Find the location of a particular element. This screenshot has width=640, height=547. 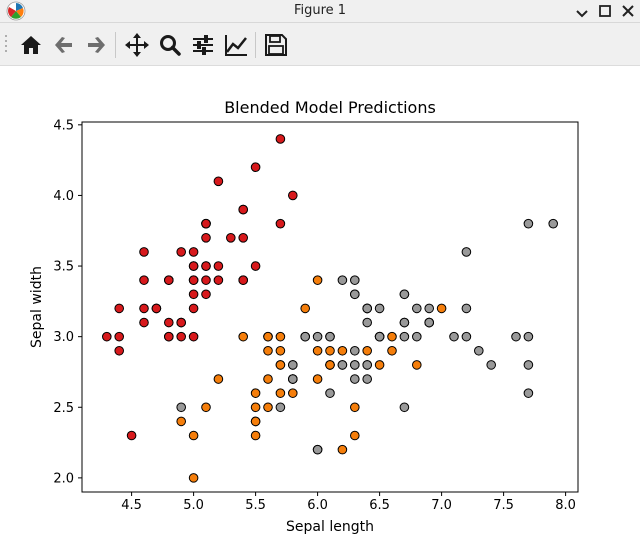

x-tick-label: 4.5 is located at coordinates (131, 505).